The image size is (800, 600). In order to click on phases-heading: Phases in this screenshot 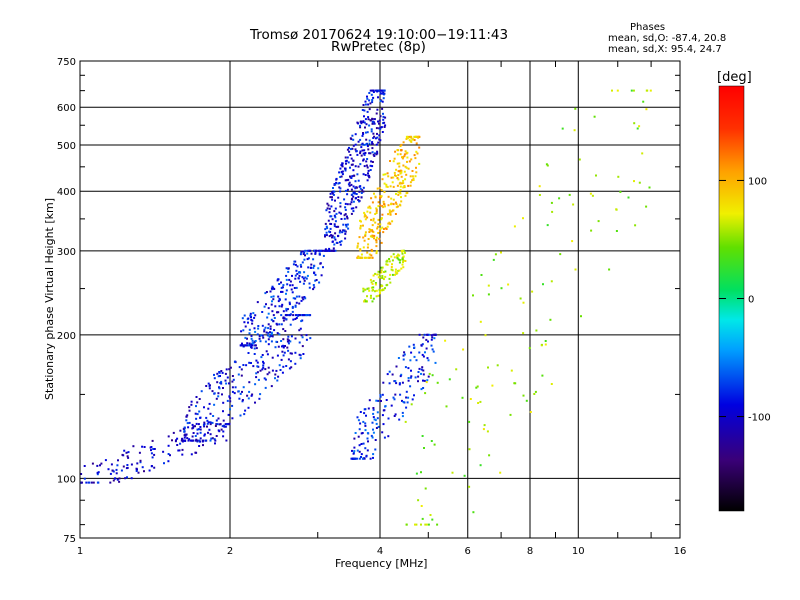, I will do `click(648, 27)`.